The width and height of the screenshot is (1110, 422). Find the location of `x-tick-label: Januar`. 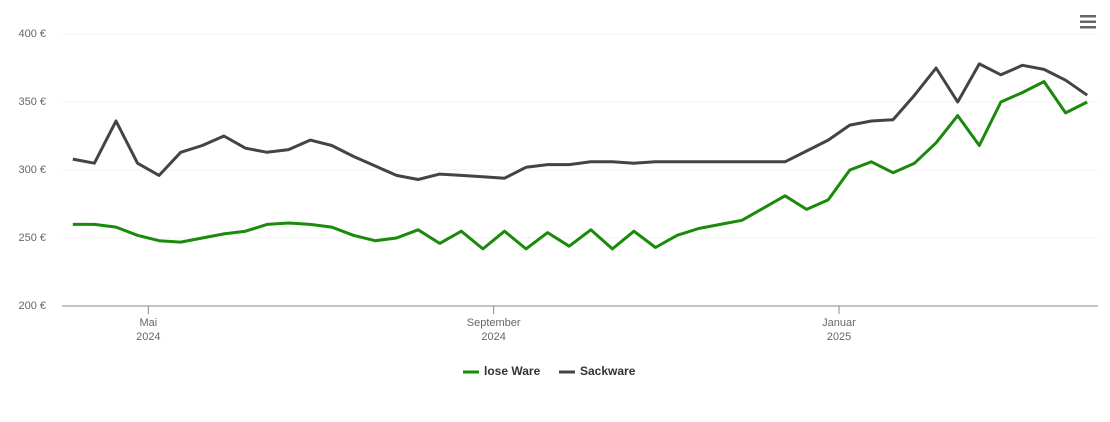

x-tick-label: Januar is located at coordinates (839, 323).